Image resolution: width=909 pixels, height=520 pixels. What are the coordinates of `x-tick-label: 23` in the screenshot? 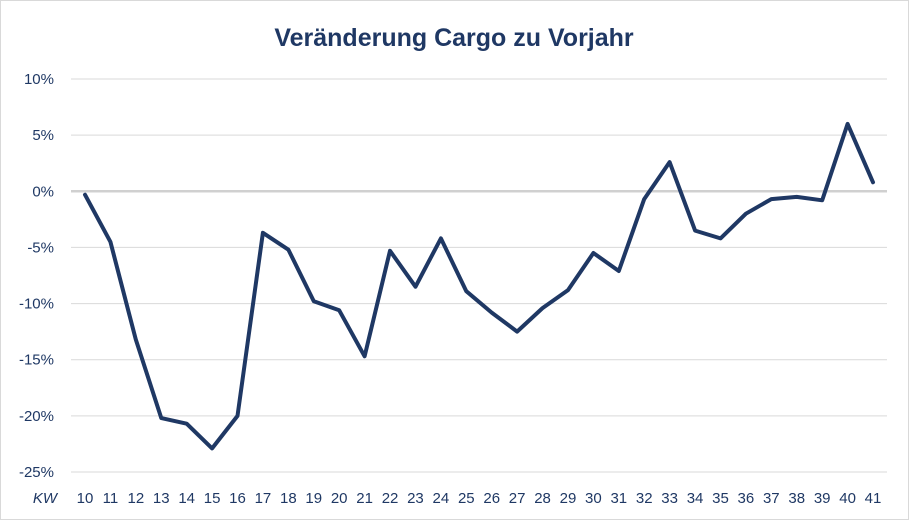 It's located at (415, 498).